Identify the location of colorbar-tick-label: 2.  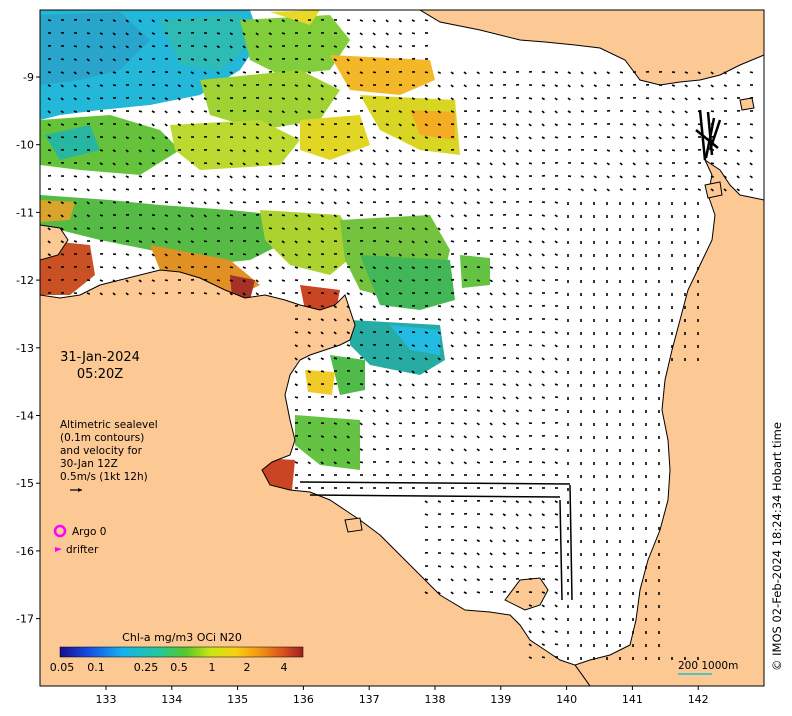
(247, 667).